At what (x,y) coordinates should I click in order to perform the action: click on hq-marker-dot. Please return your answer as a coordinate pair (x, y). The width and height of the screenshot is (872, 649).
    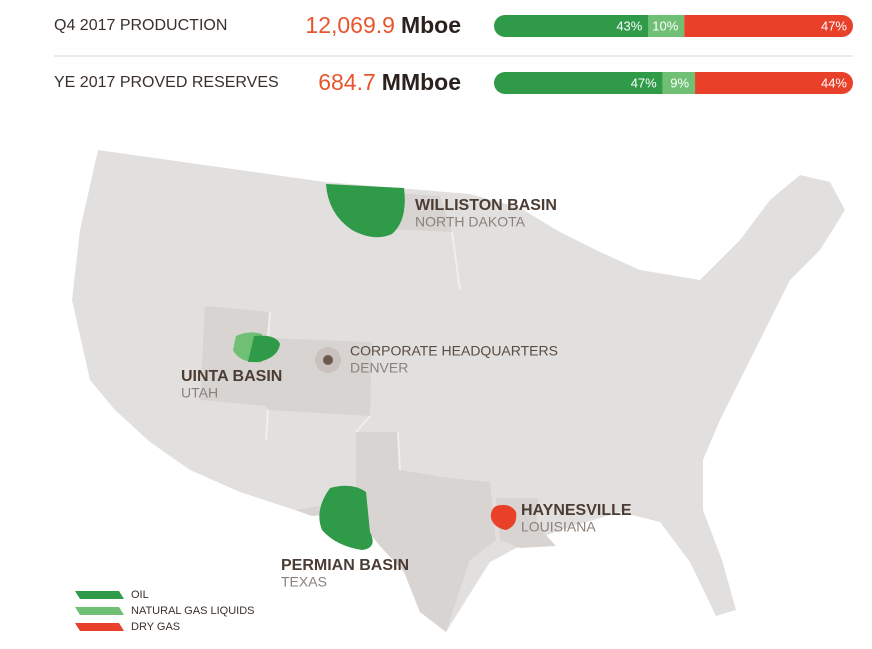
    Looking at the image, I should click on (328, 360).